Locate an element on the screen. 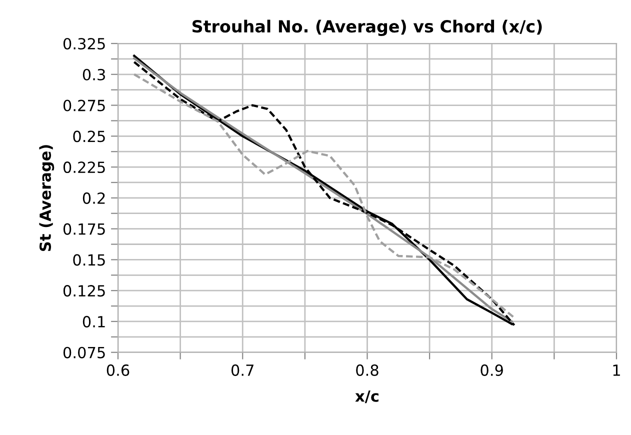  y-tick-label: 0.2 is located at coordinates (93, 198).